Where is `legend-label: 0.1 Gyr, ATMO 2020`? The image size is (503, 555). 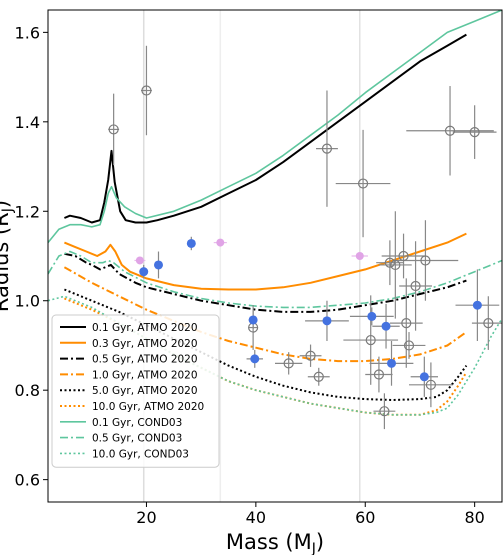 legend-label: 0.1 Gyr, ATMO 2020 is located at coordinates (145, 328).